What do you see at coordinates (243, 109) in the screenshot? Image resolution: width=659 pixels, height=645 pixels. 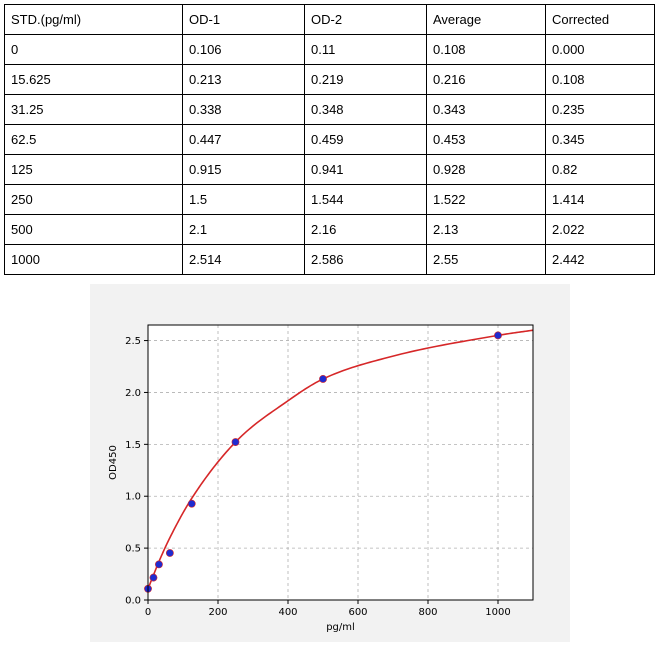 I see `table-cell: 0.338` at bounding box center [243, 109].